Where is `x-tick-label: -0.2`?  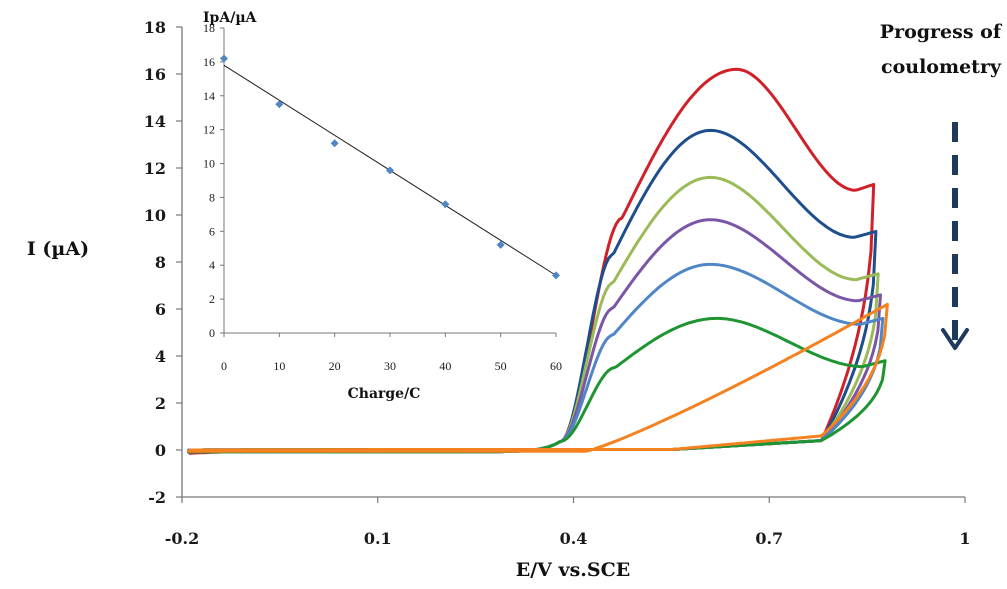
x-tick-label: -0.2 is located at coordinates (182, 538).